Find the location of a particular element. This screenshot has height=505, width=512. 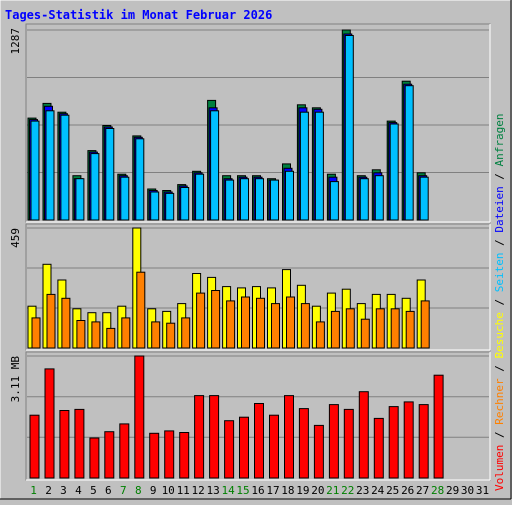

day-label-19: 19 is located at coordinates (302, 490).